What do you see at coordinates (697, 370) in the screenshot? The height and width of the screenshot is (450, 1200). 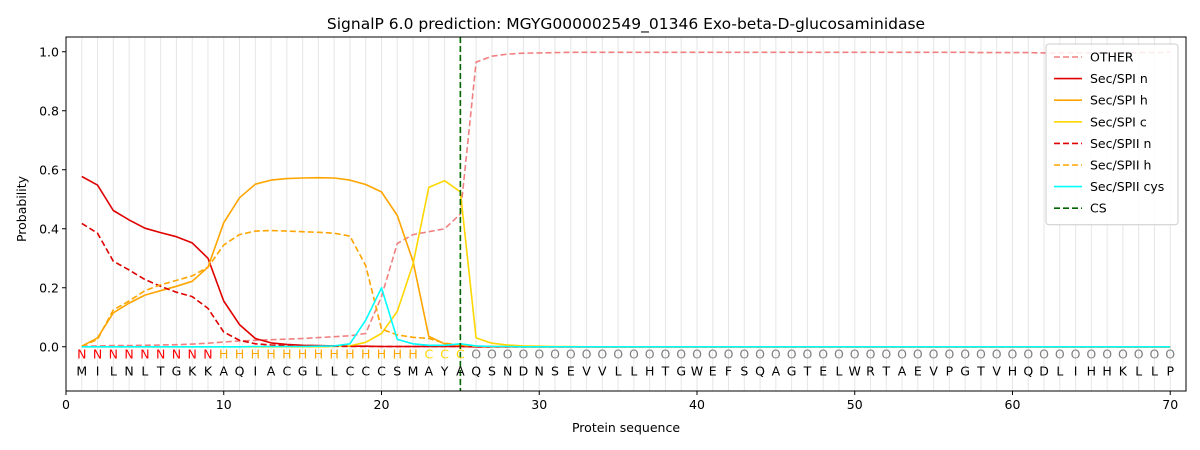 I see `residue-label: W` at bounding box center [697, 370].